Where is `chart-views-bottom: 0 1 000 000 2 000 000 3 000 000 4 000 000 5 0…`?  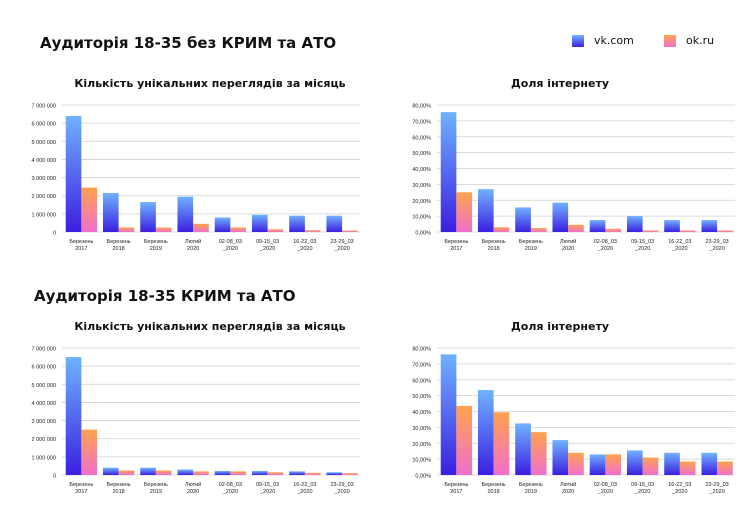 chart-views-bottom: 0 1 000 000 2 000 000 3 000 000 4 000 000 5 0… is located at coordinates (196, 421).